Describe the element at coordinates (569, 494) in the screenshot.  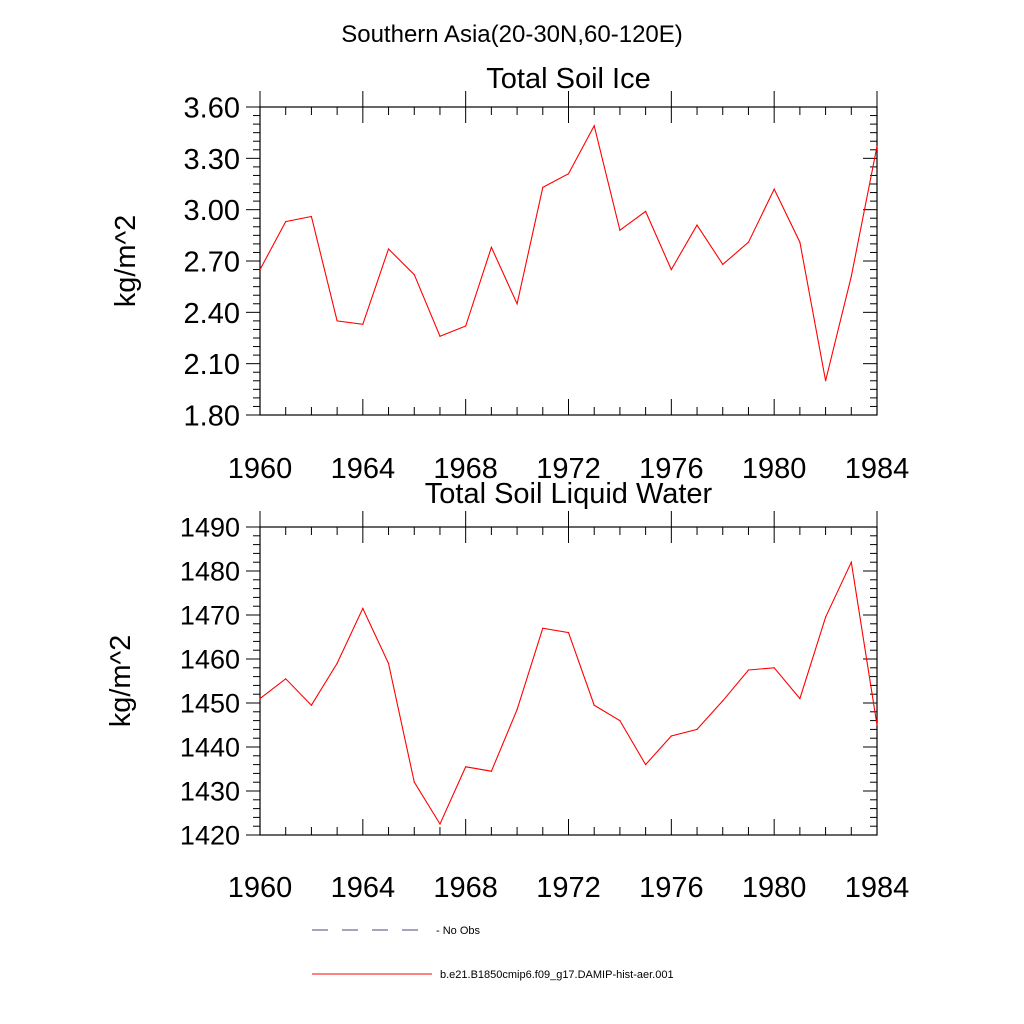
I see `panel-title: Total Soil Liquid Water` at that location.